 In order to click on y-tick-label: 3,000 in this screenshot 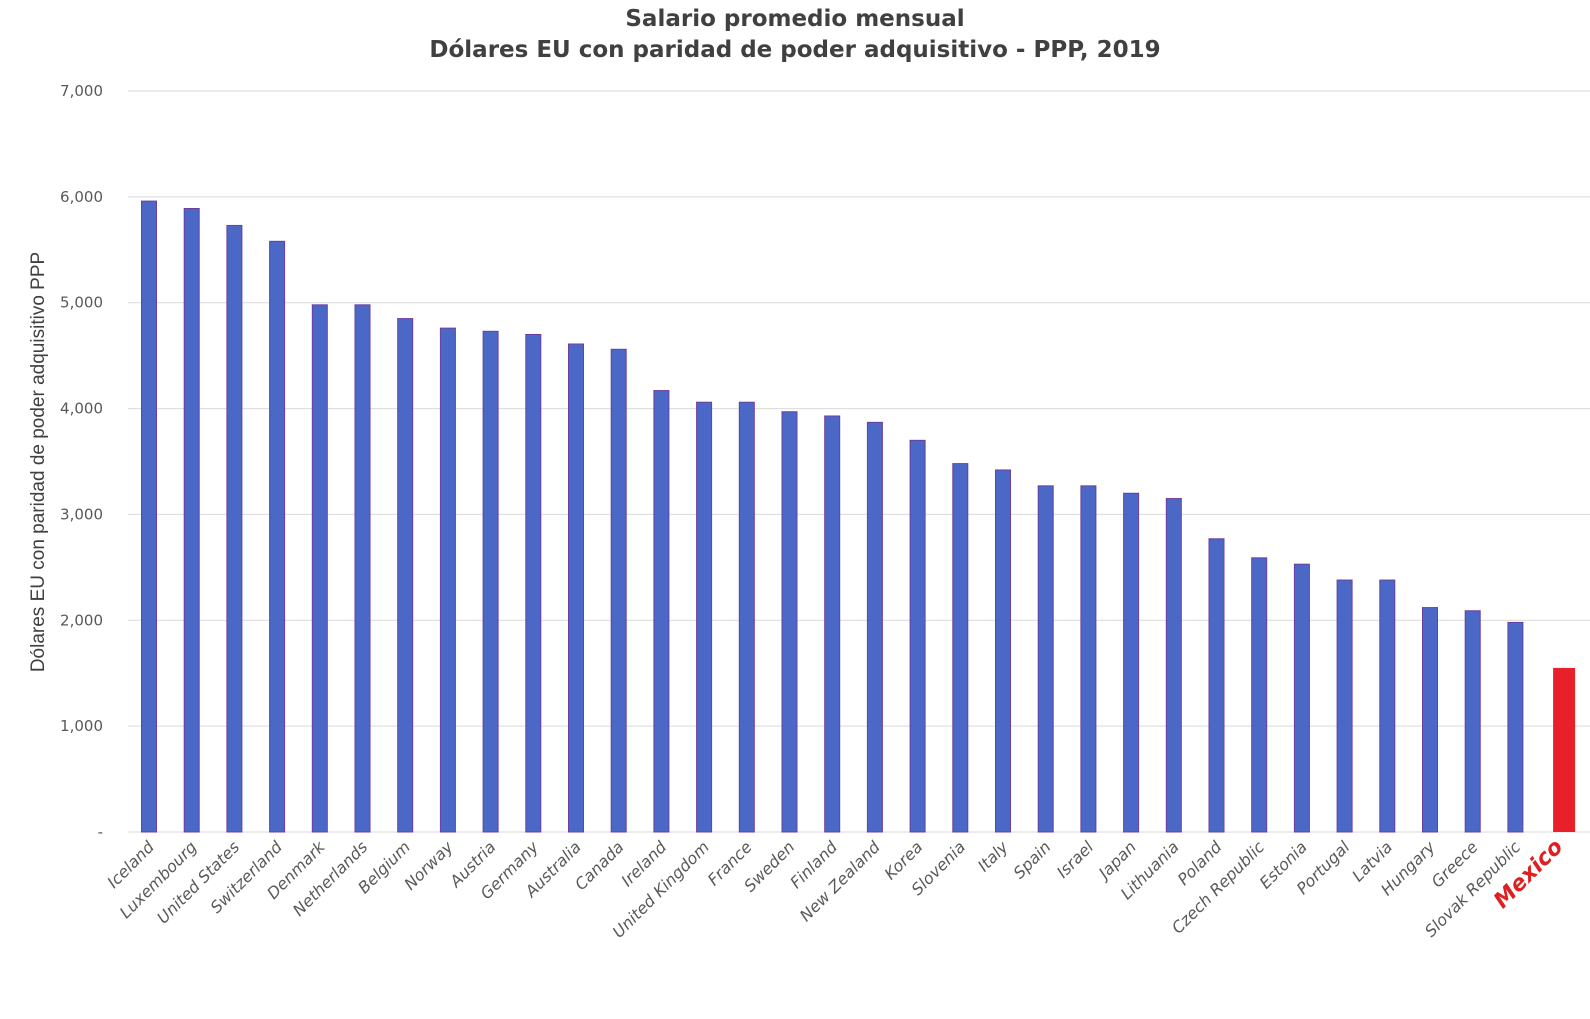, I will do `click(81, 514)`.